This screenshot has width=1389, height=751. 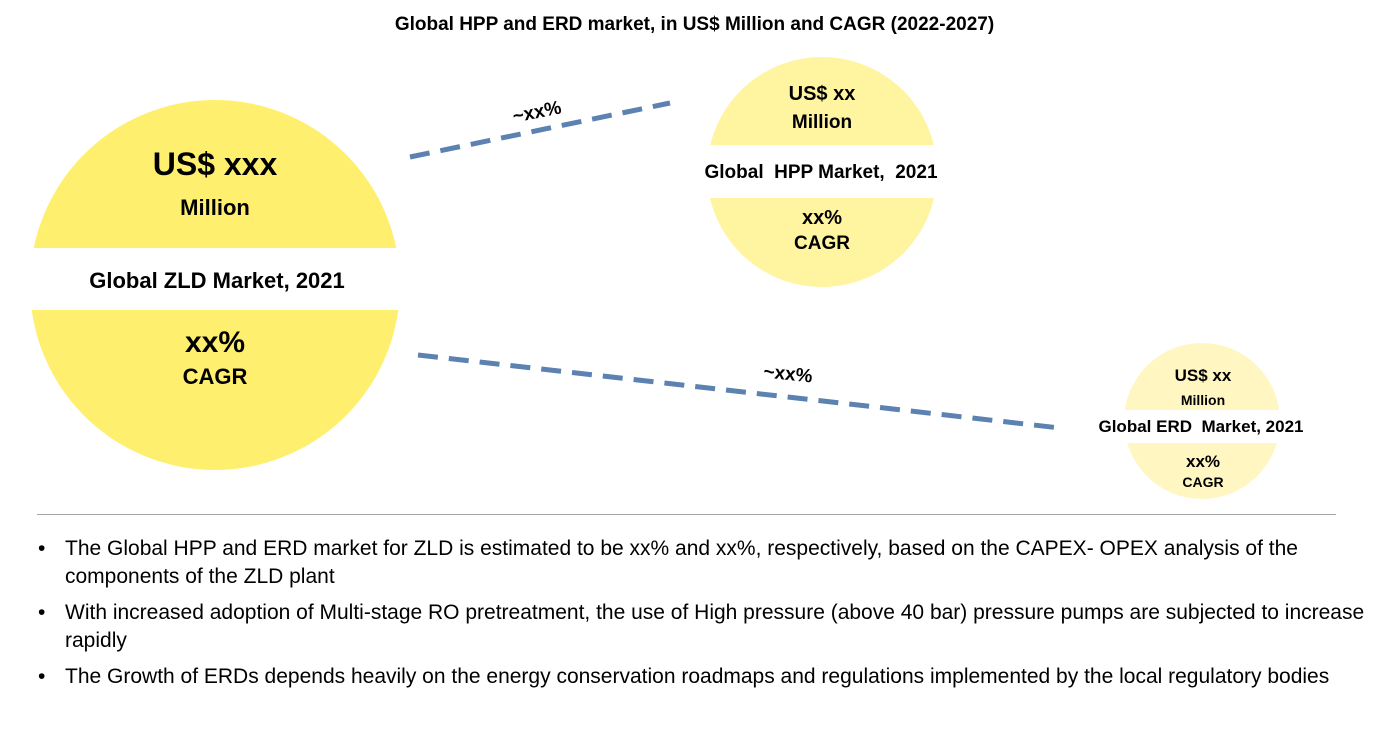 What do you see at coordinates (686, 514) in the screenshot?
I see `divider` at bounding box center [686, 514].